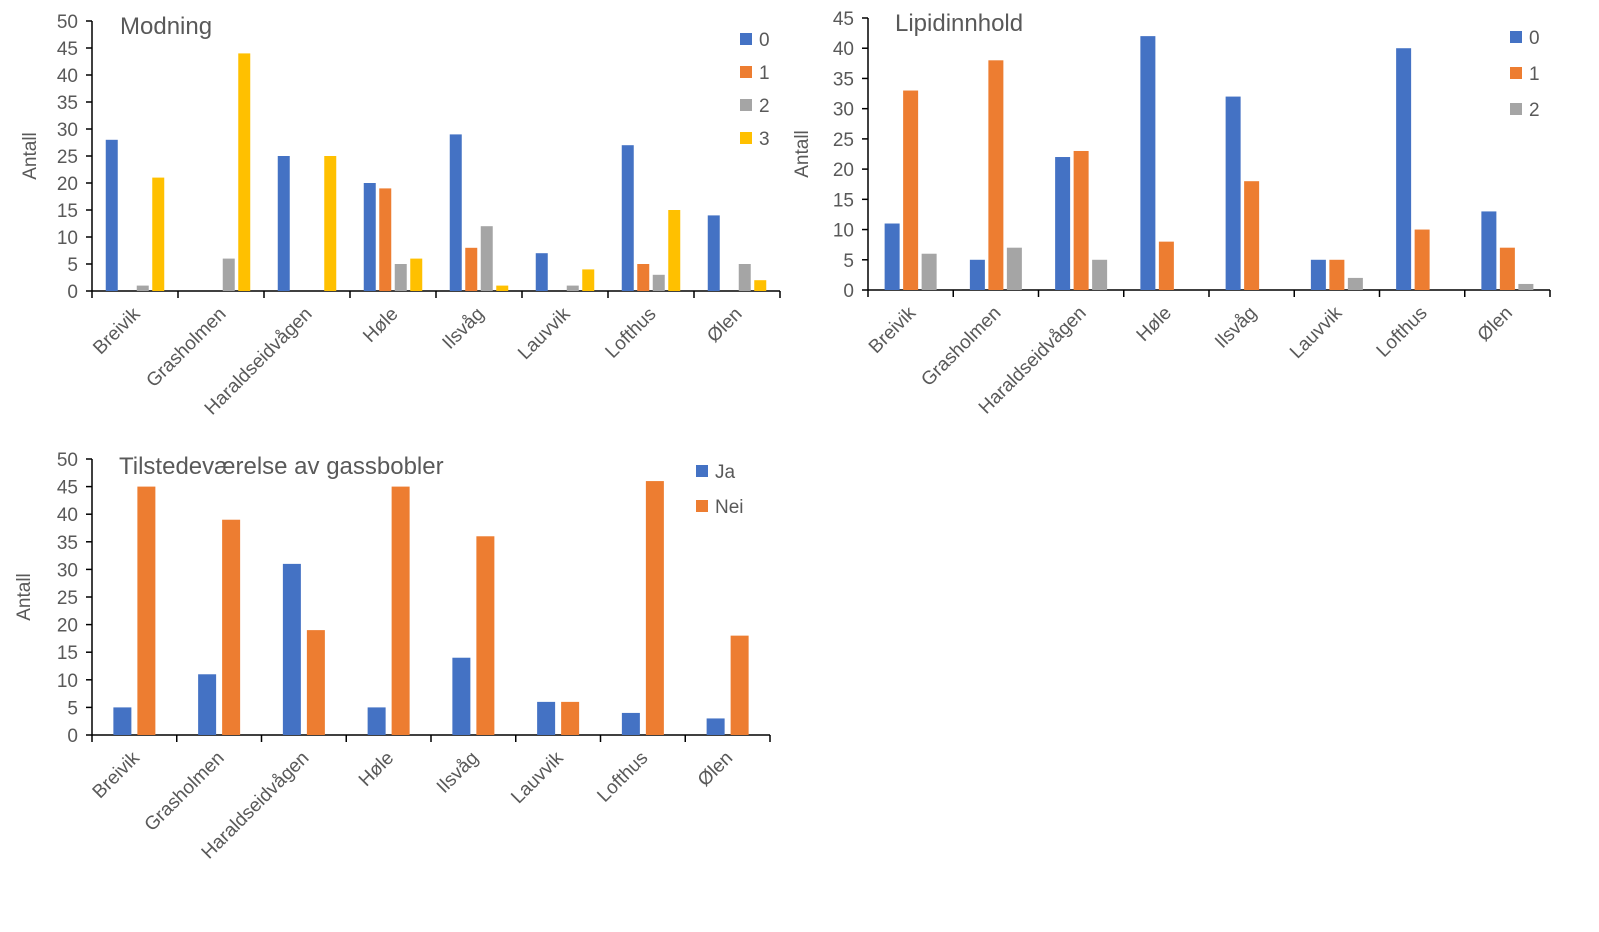 The width and height of the screenshot is (1599, 932). Describe the element at coordinates (166, 26) in the screenshot. I see `chart-title: Modning` at that location.